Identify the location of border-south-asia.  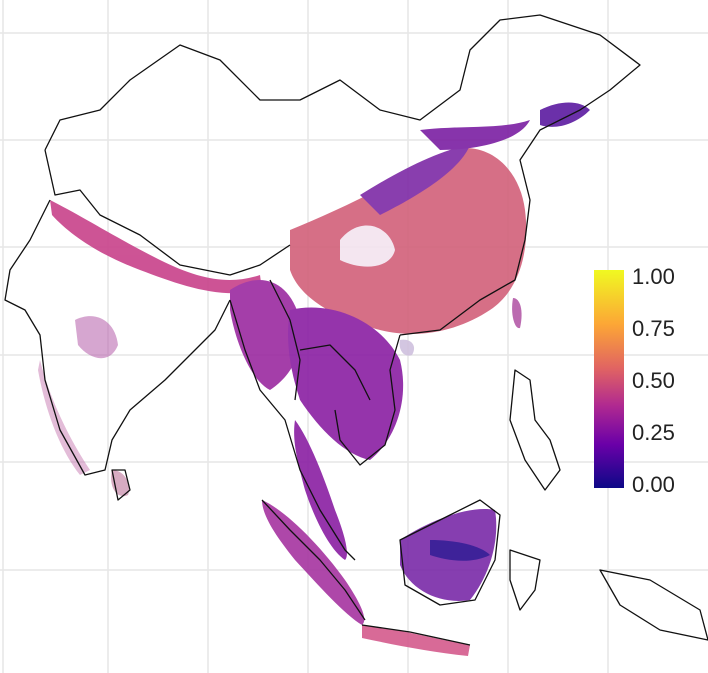
(117, 337).